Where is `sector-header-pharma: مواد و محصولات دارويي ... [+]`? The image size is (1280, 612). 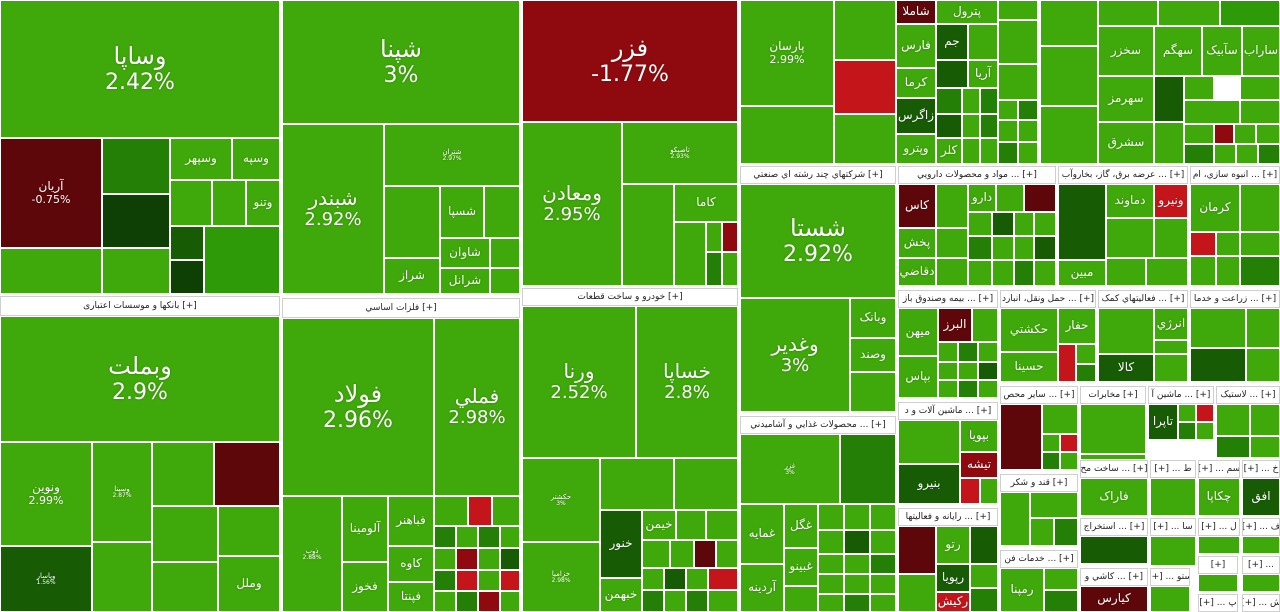
sector-header-pharma: مواد و محصولات دارويي ... [+] is located at coordinates (977, 175).